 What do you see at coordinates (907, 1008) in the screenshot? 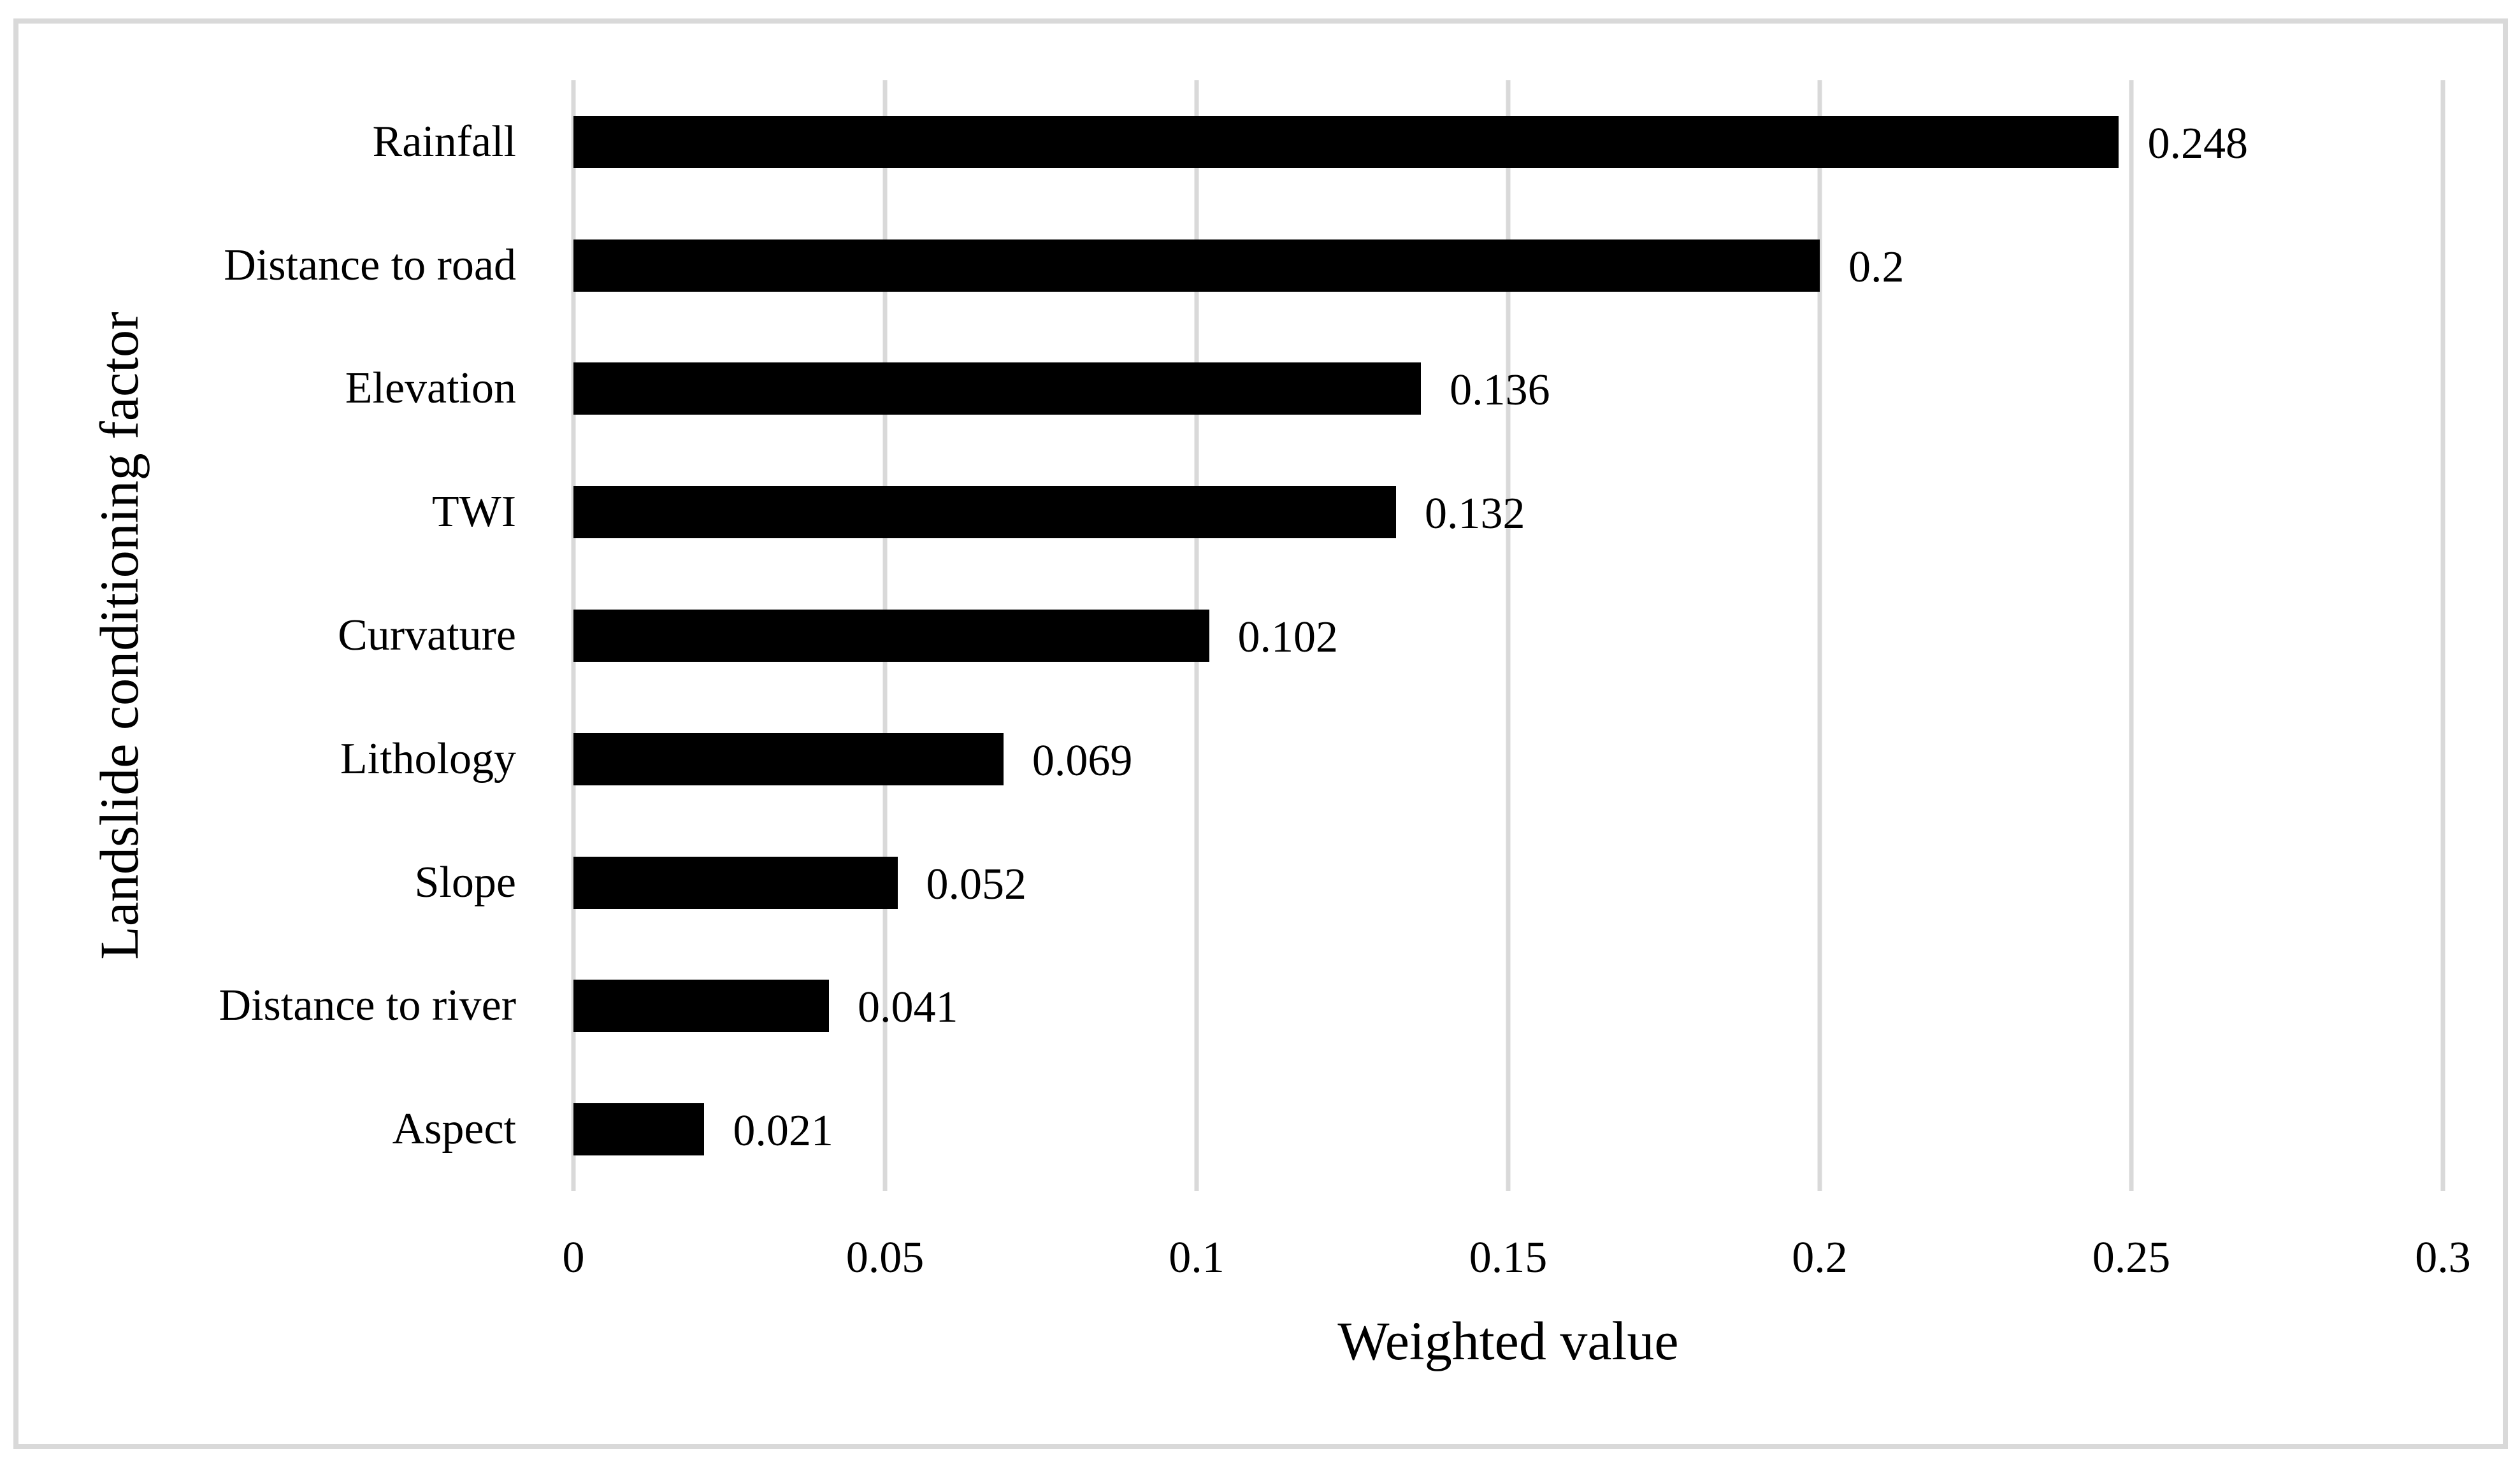
I see `bar-value-label: 0.041` at bounding box center [907, 1008].